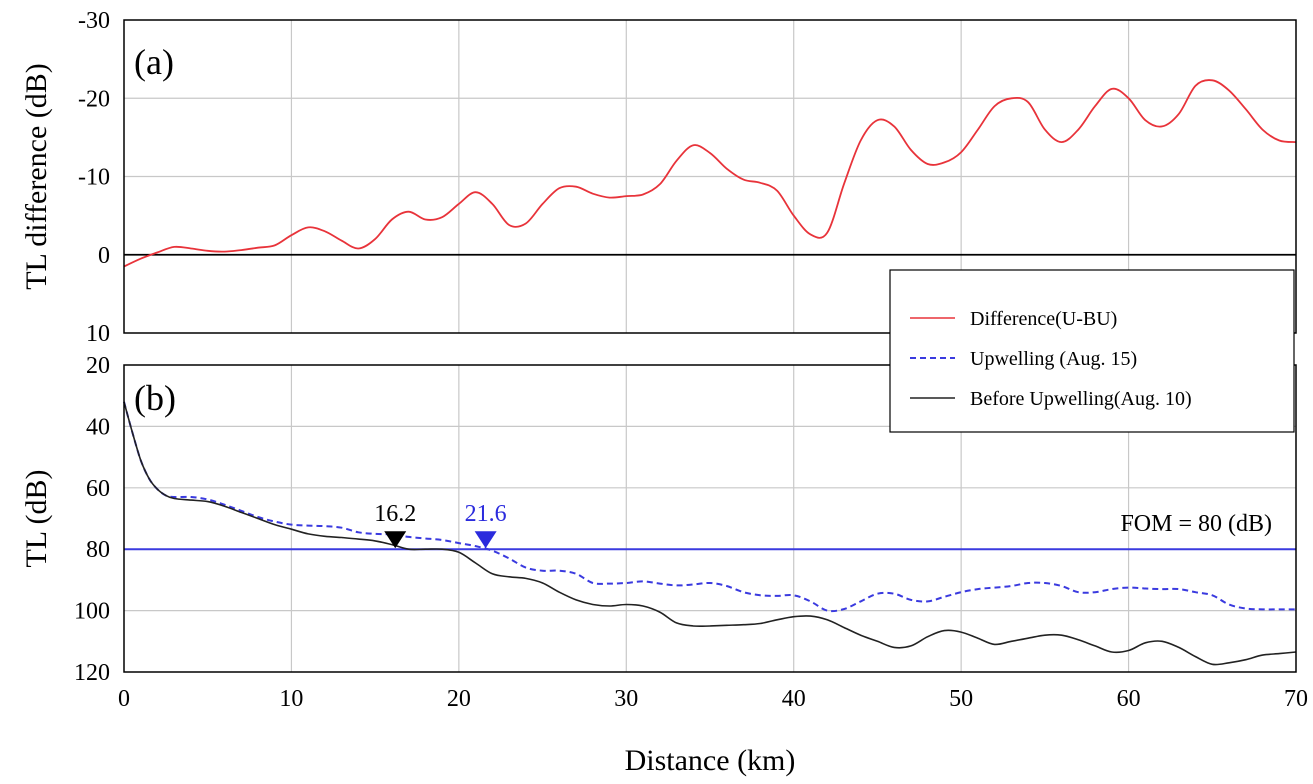  I want to click on marker-before-upwelling-label: 16.2, so click(395, 514).